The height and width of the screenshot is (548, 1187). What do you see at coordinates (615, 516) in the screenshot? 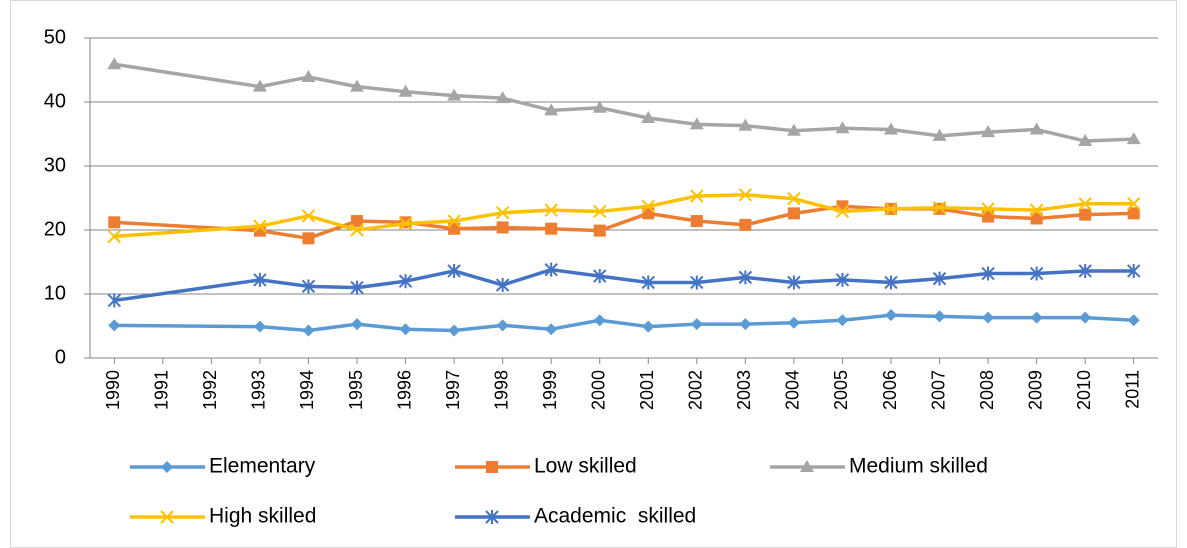
I see `legend-label: Academic skilled` at bounding box center [615, 516].